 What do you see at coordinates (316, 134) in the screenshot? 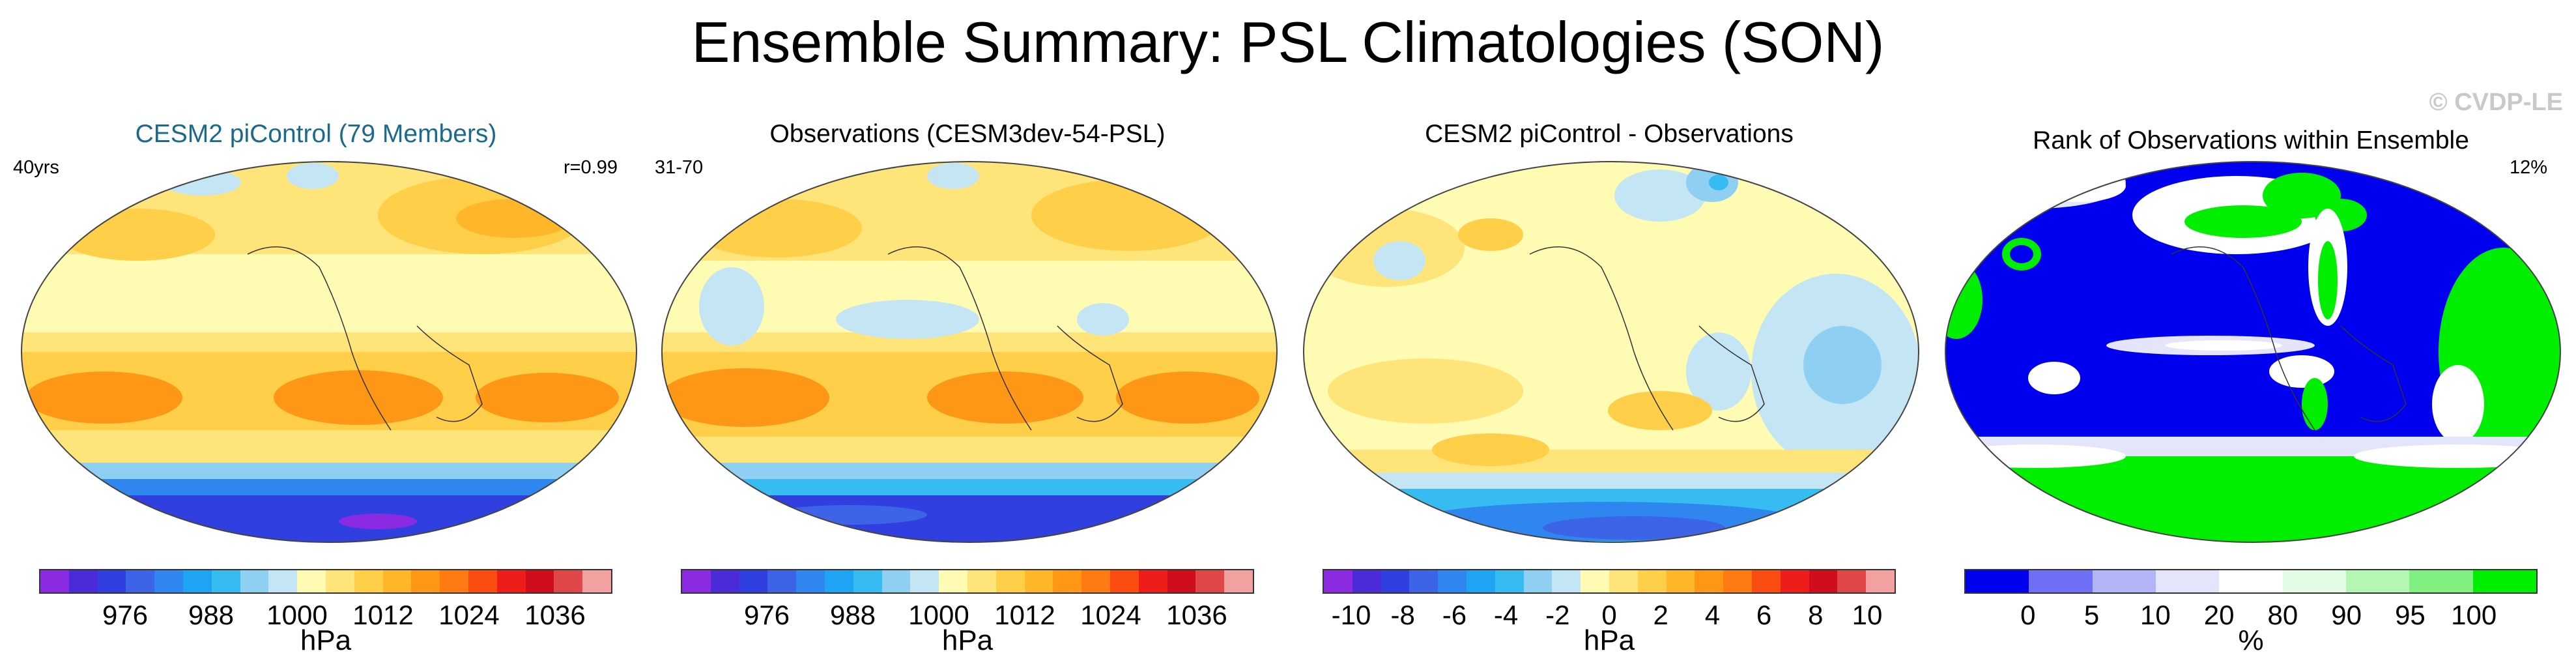
I see `panel-1-title: CESM2 piControl (79 Members)` at bounding box center [316, 134].